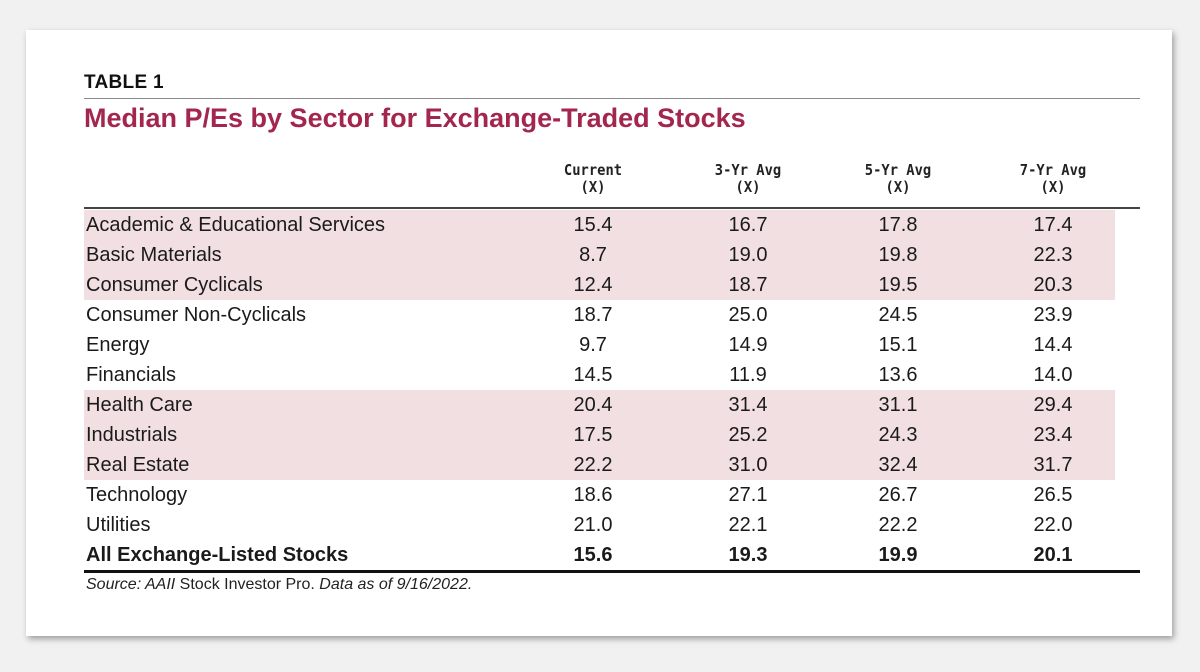 The width and height of the screenshot is (1200, 672). What do you see at coordinates (138, 465) in the screenshot?
I see `sector-cell: Real Estate` at bounding box center [138, 465].